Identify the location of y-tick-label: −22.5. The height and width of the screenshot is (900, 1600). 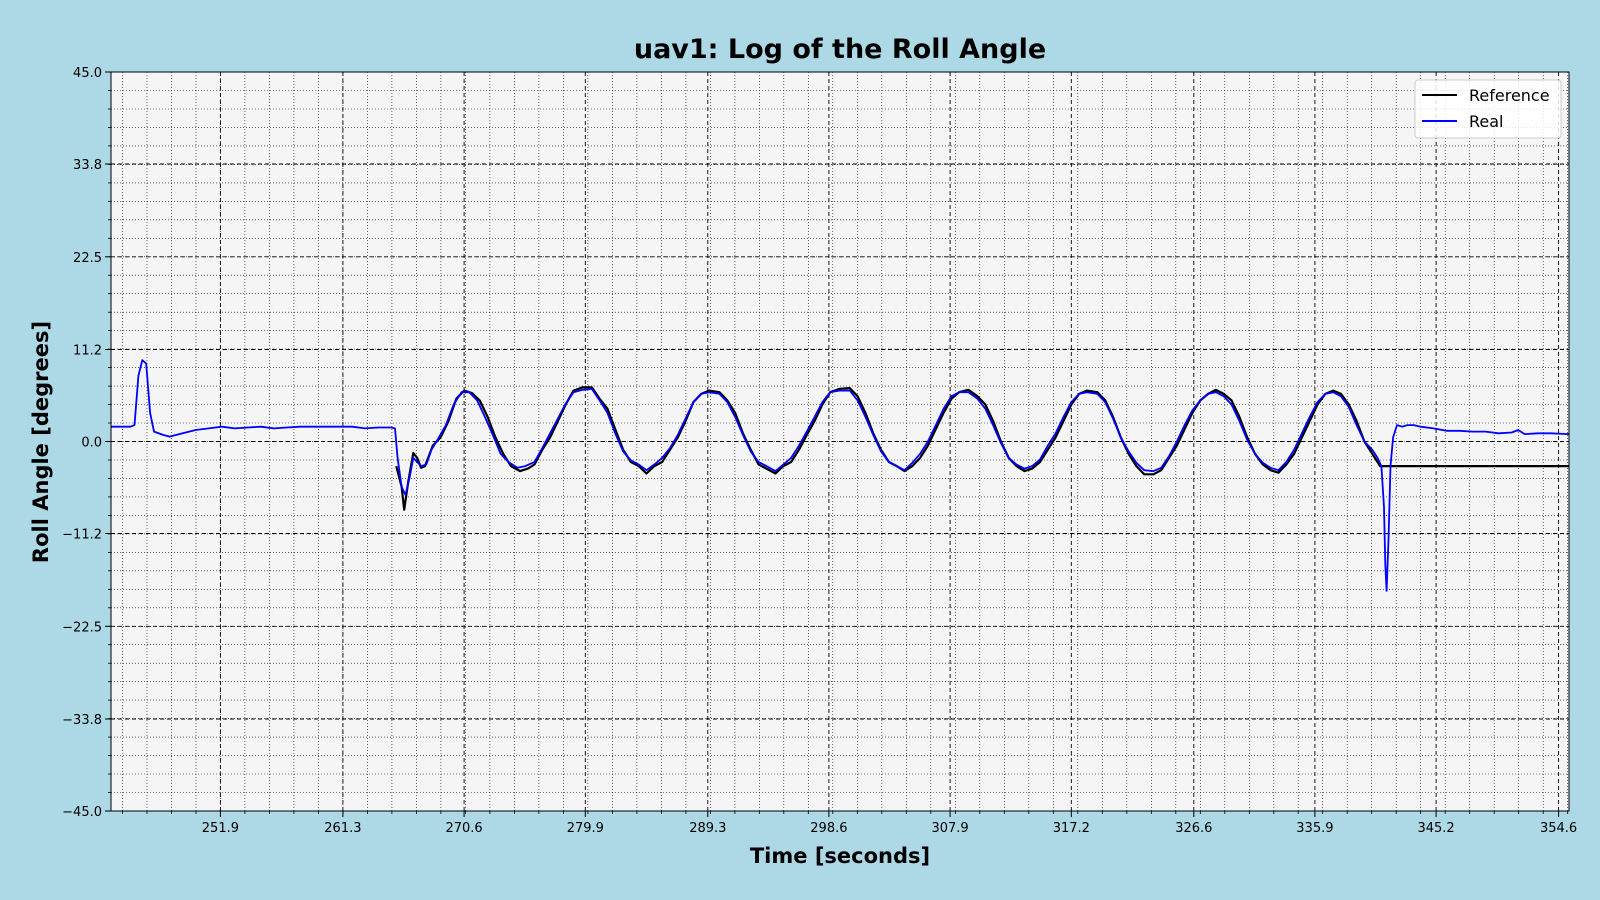
(82, 627).